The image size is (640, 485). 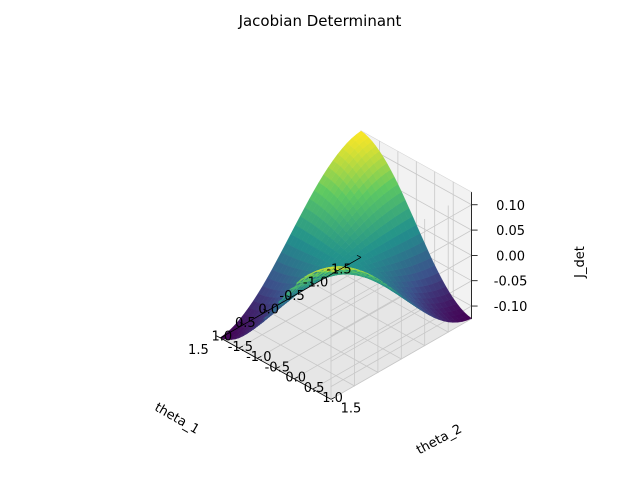 I want to click on z-tick-label: -0.05, so click(x=511, y=282).